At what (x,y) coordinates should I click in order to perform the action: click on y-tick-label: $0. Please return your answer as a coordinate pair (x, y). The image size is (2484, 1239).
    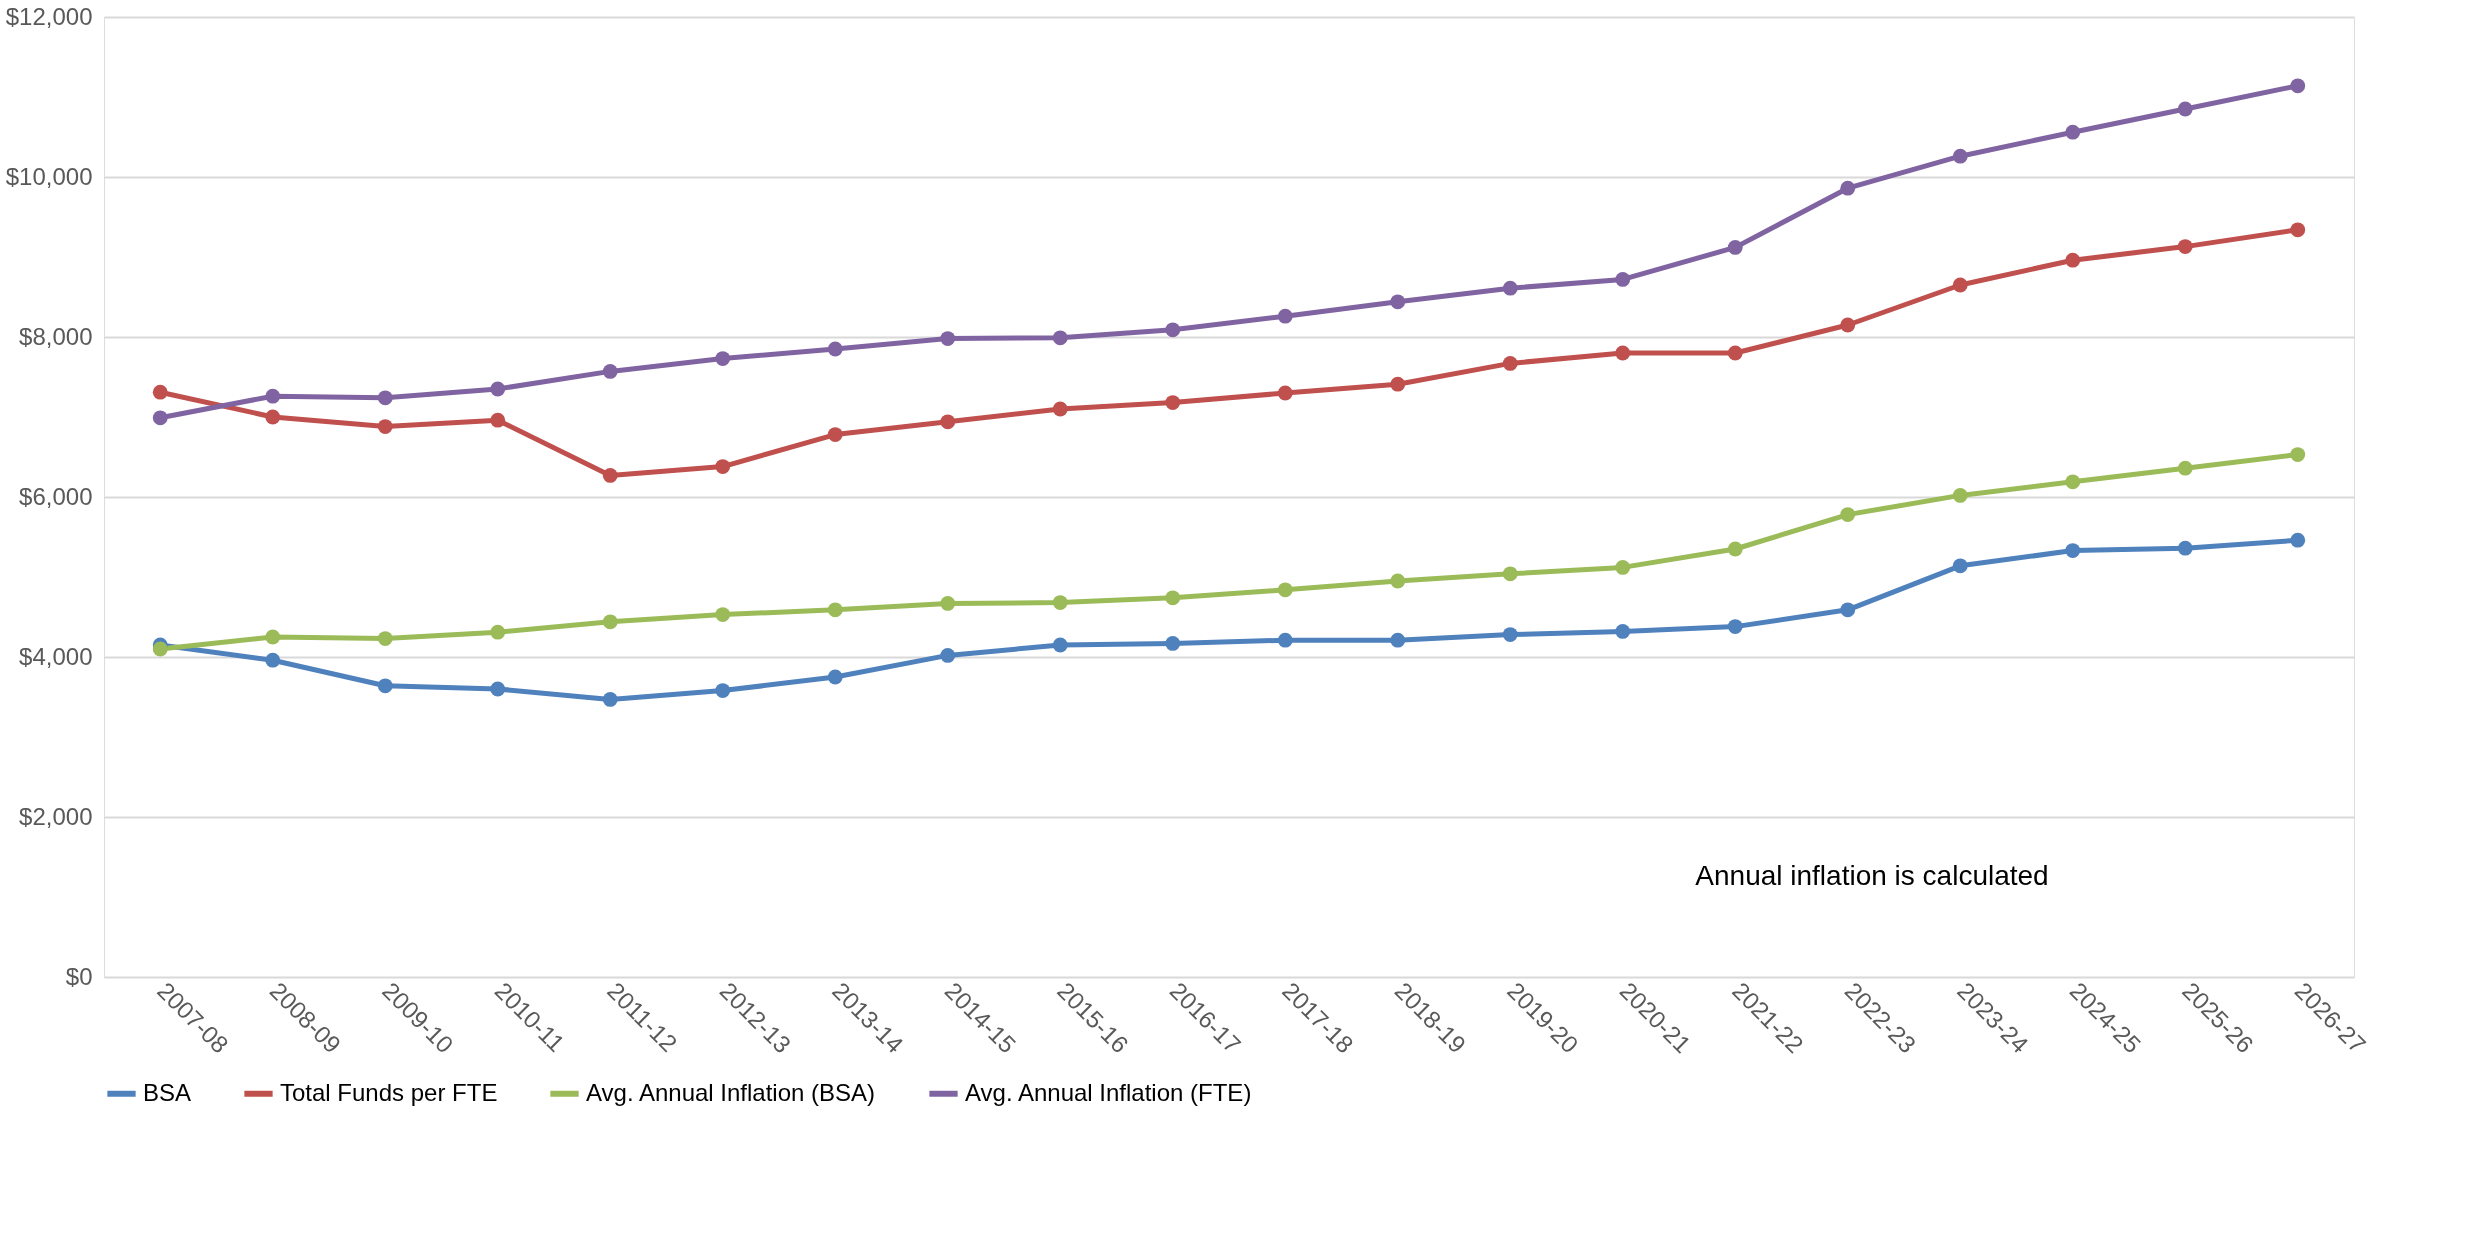
    Looking at the image, I should click on (79, 976).